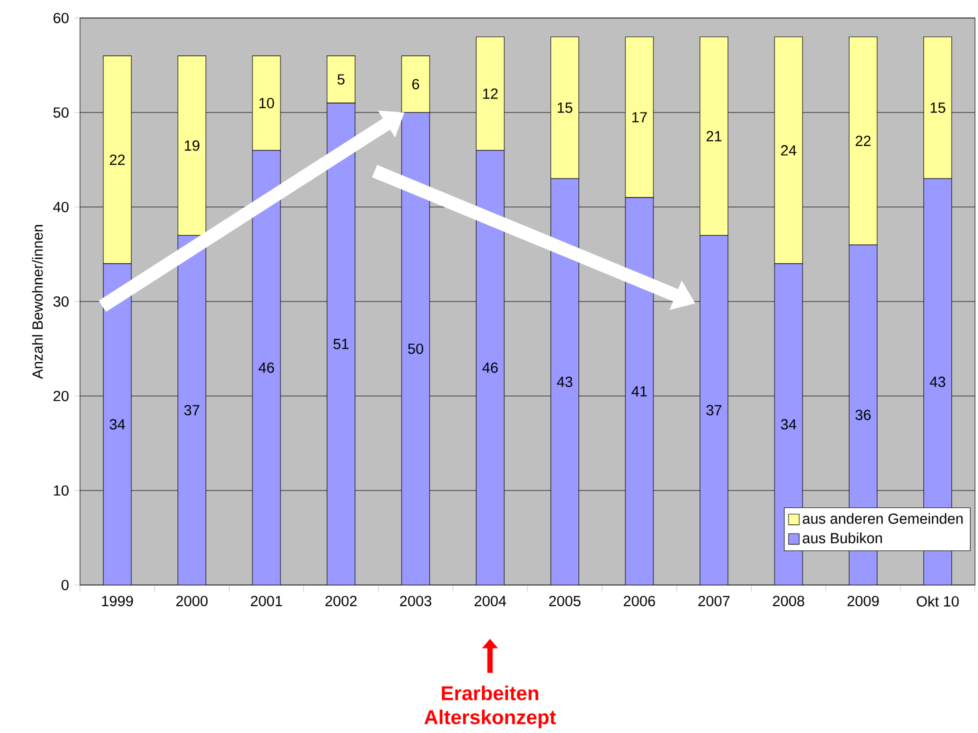 The height and width of the screenshot is (733, 978). What do you see at coordinates (61, 112) in the screenshot?
I see `y-tick-label: 50` at bounding box center [61, 112].